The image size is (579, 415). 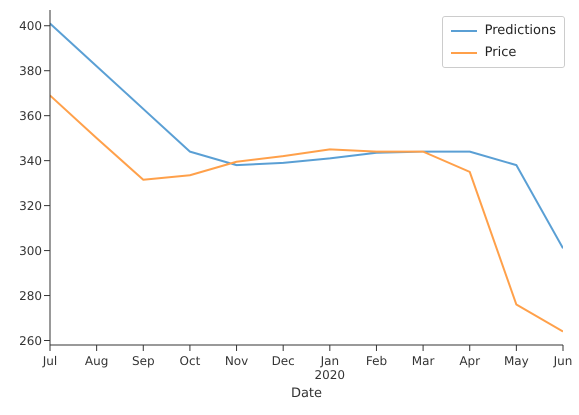 I want to click on y-tick-label: 400, so click(x=30, y=26).